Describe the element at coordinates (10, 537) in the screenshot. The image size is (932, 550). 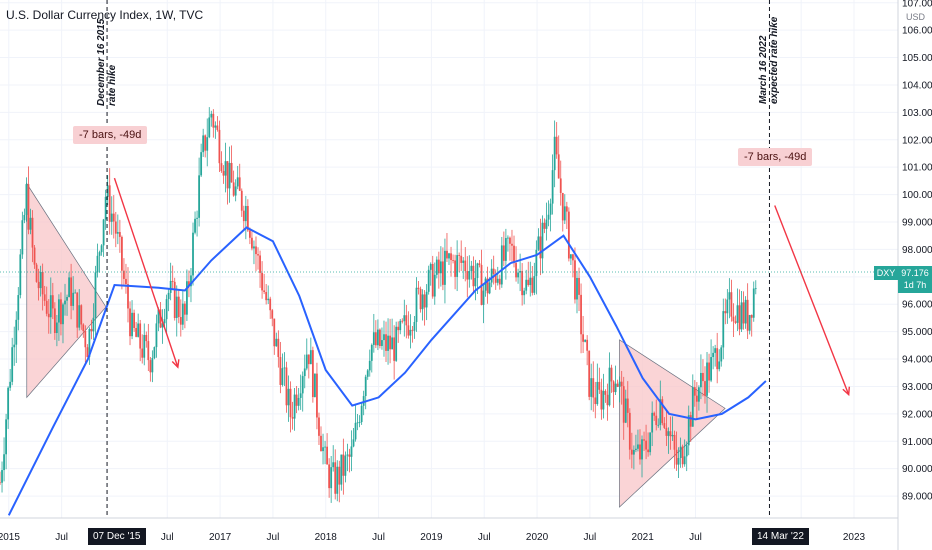
I see `x-tick-label: 2015` at that location.